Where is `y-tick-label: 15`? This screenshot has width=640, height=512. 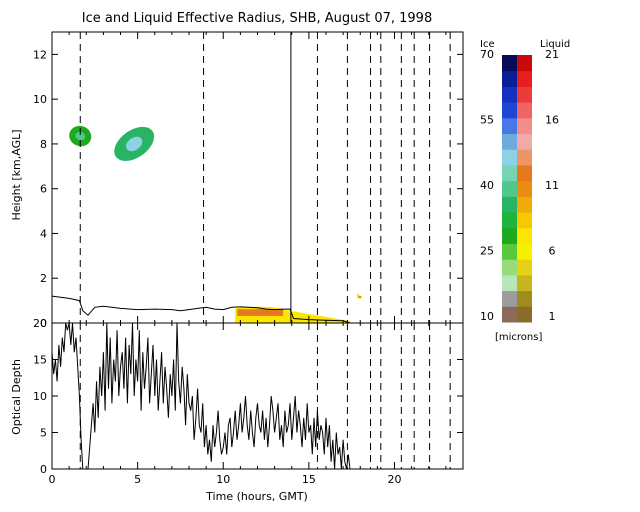 y-tick-label: 15 is located at coordinates (40, 360).